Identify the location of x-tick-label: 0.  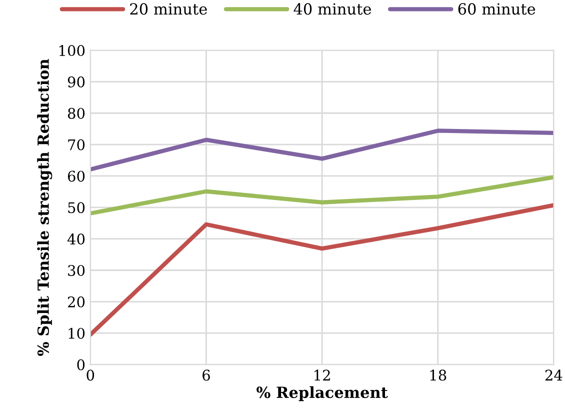
(90, 375).